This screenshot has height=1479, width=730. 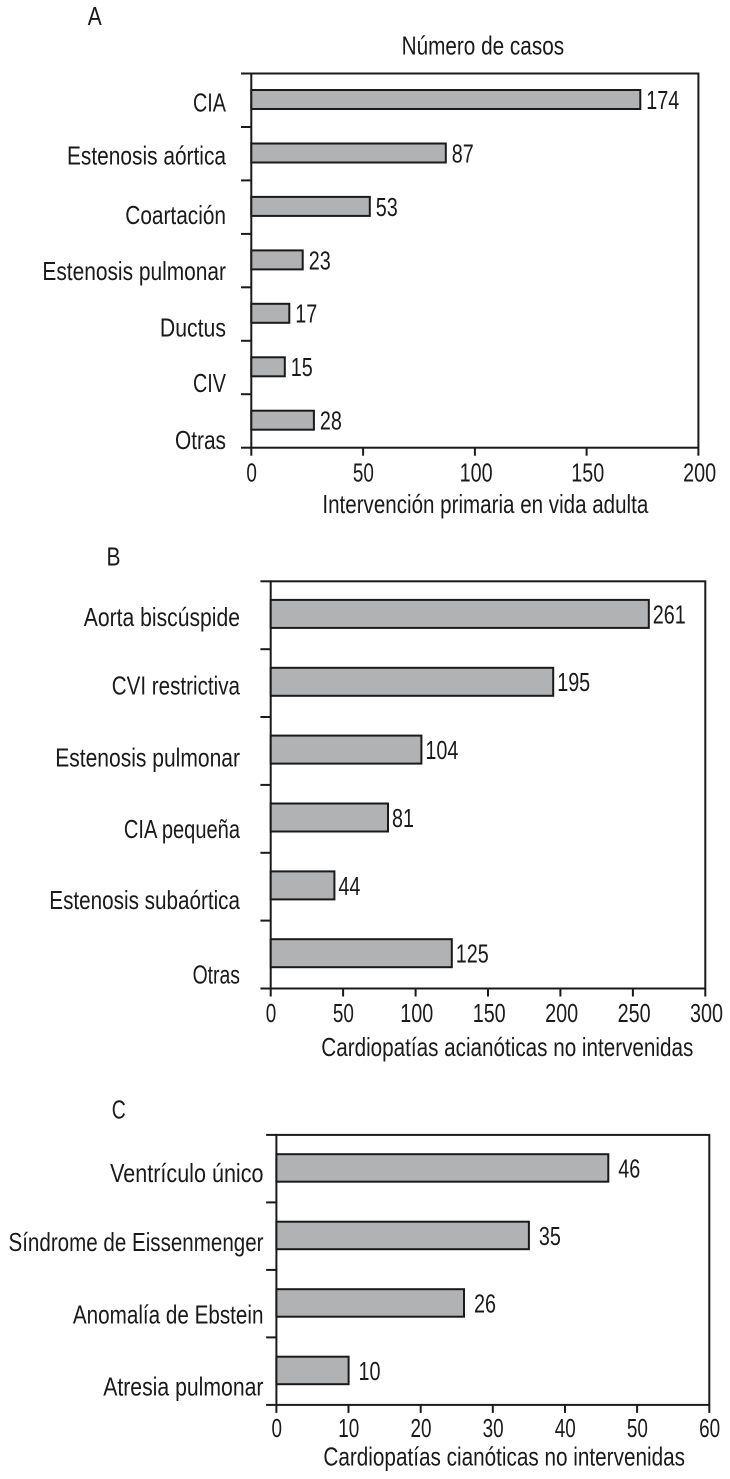 I want to click on svg-text: Estenosis subaórtica, so click(x=144, y=900).